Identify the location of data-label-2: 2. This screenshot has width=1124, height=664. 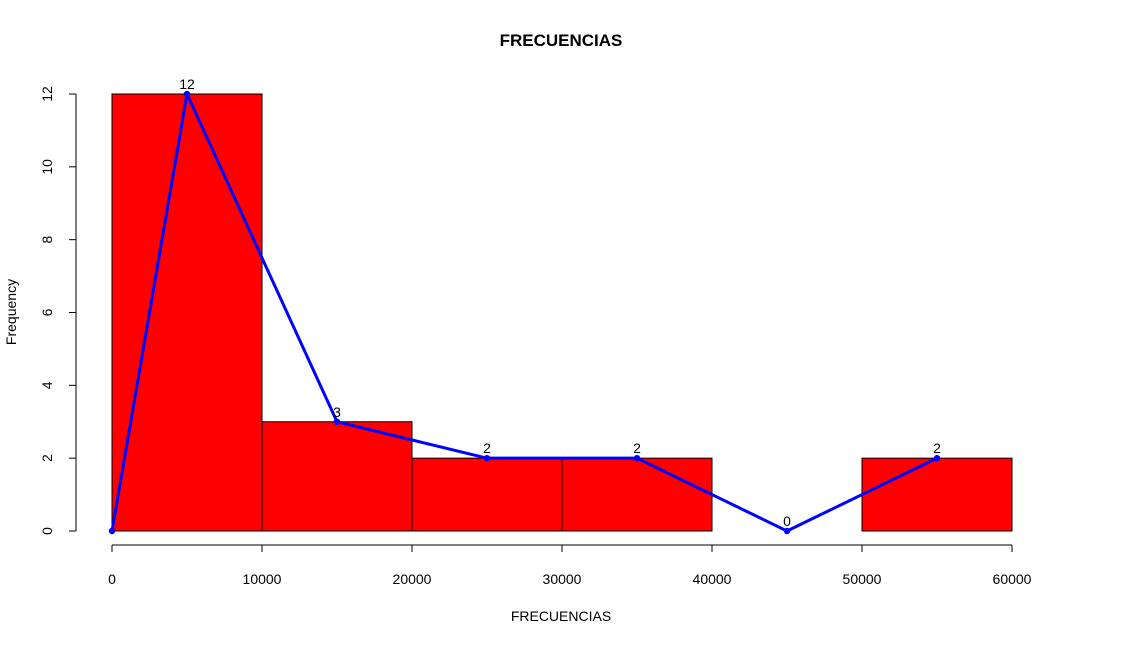
(487, 448).